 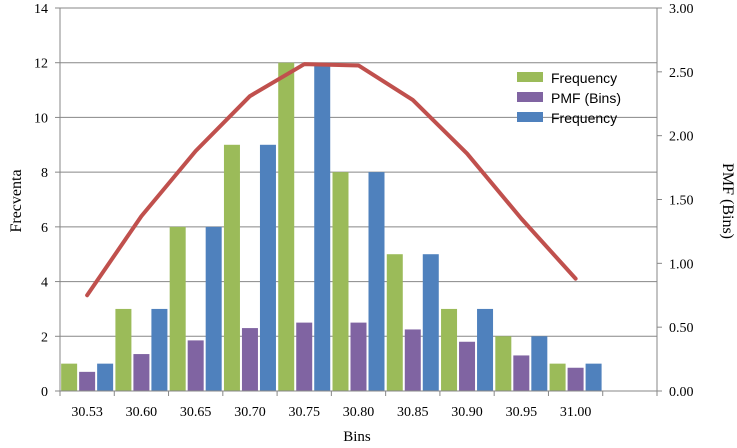 I want to click on y2-tick-label: 0.50, so click(x=681, y=328).